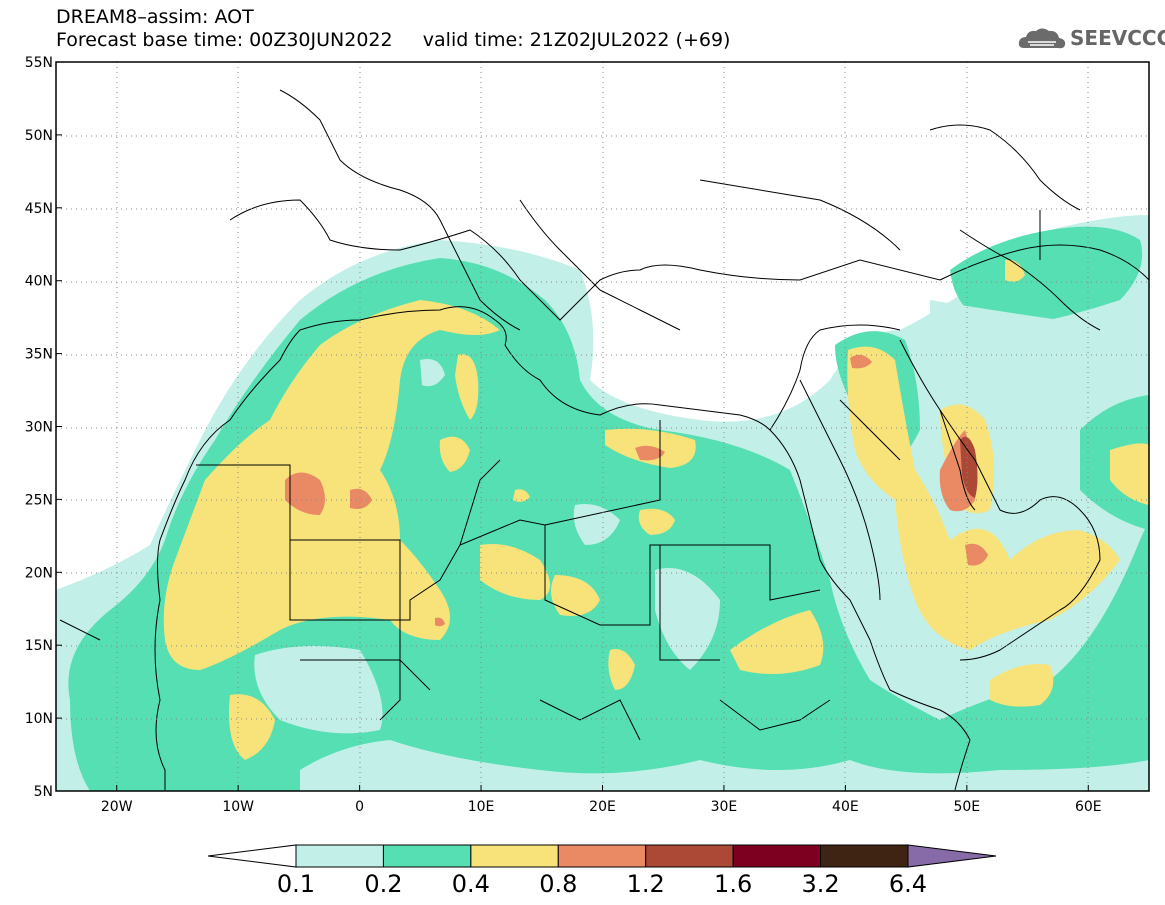 This screenshot has height=905, width=1165. I want to click on colorbar-label: 0.4, so click(471, 884).